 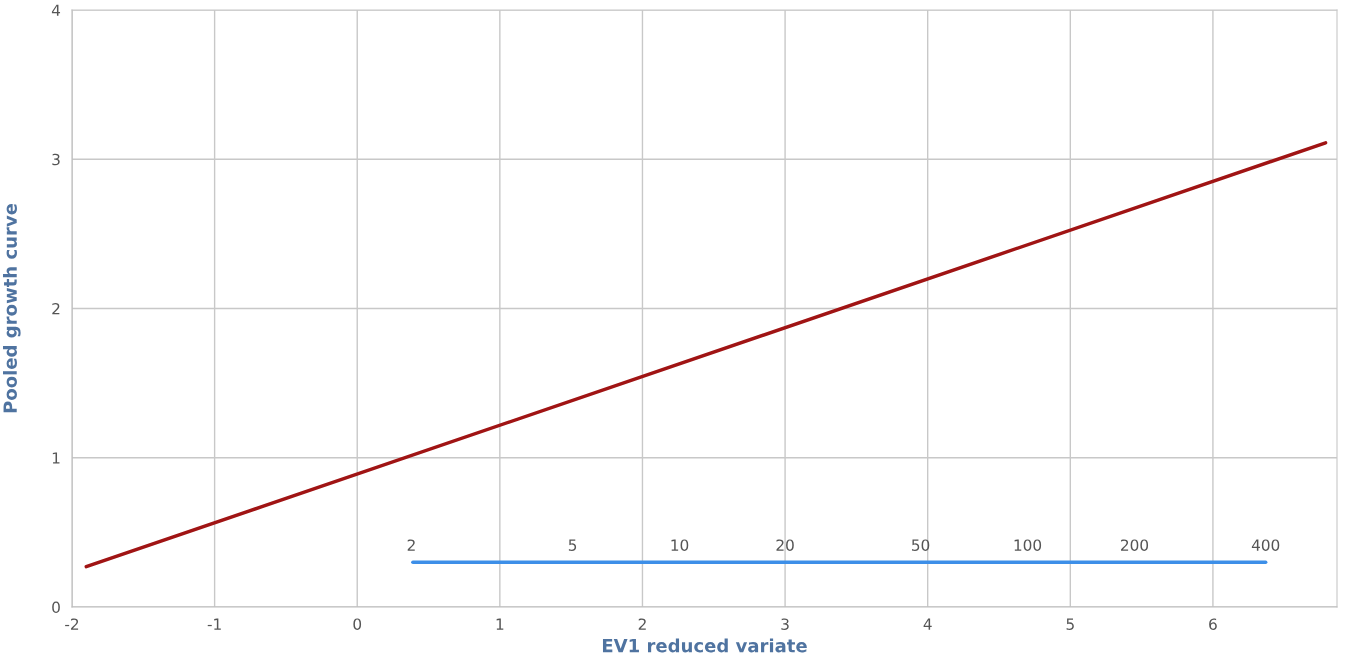 What do you see at coordinates (1070, 624) in the screenshot?
I see `x-tick-label: 5` at bounding box center [1070, 624].